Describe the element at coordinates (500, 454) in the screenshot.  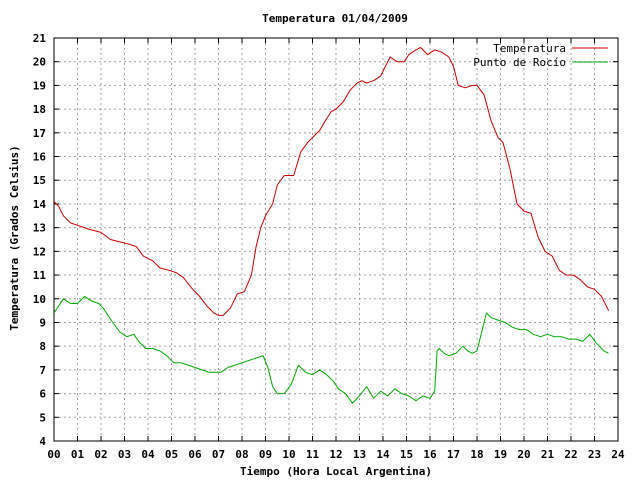
I see `x-tick-label: 19` at that location.